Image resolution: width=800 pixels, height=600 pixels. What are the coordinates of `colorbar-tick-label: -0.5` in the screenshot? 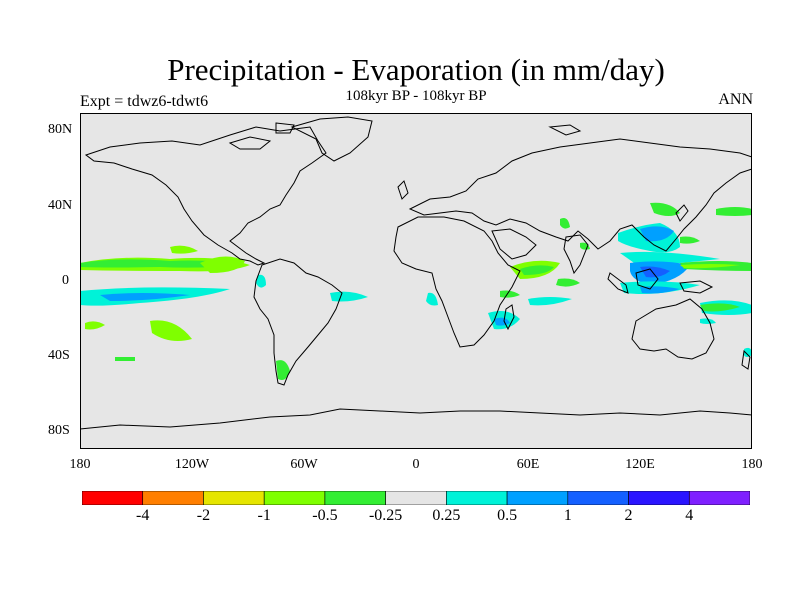 It's located at (325, 515).